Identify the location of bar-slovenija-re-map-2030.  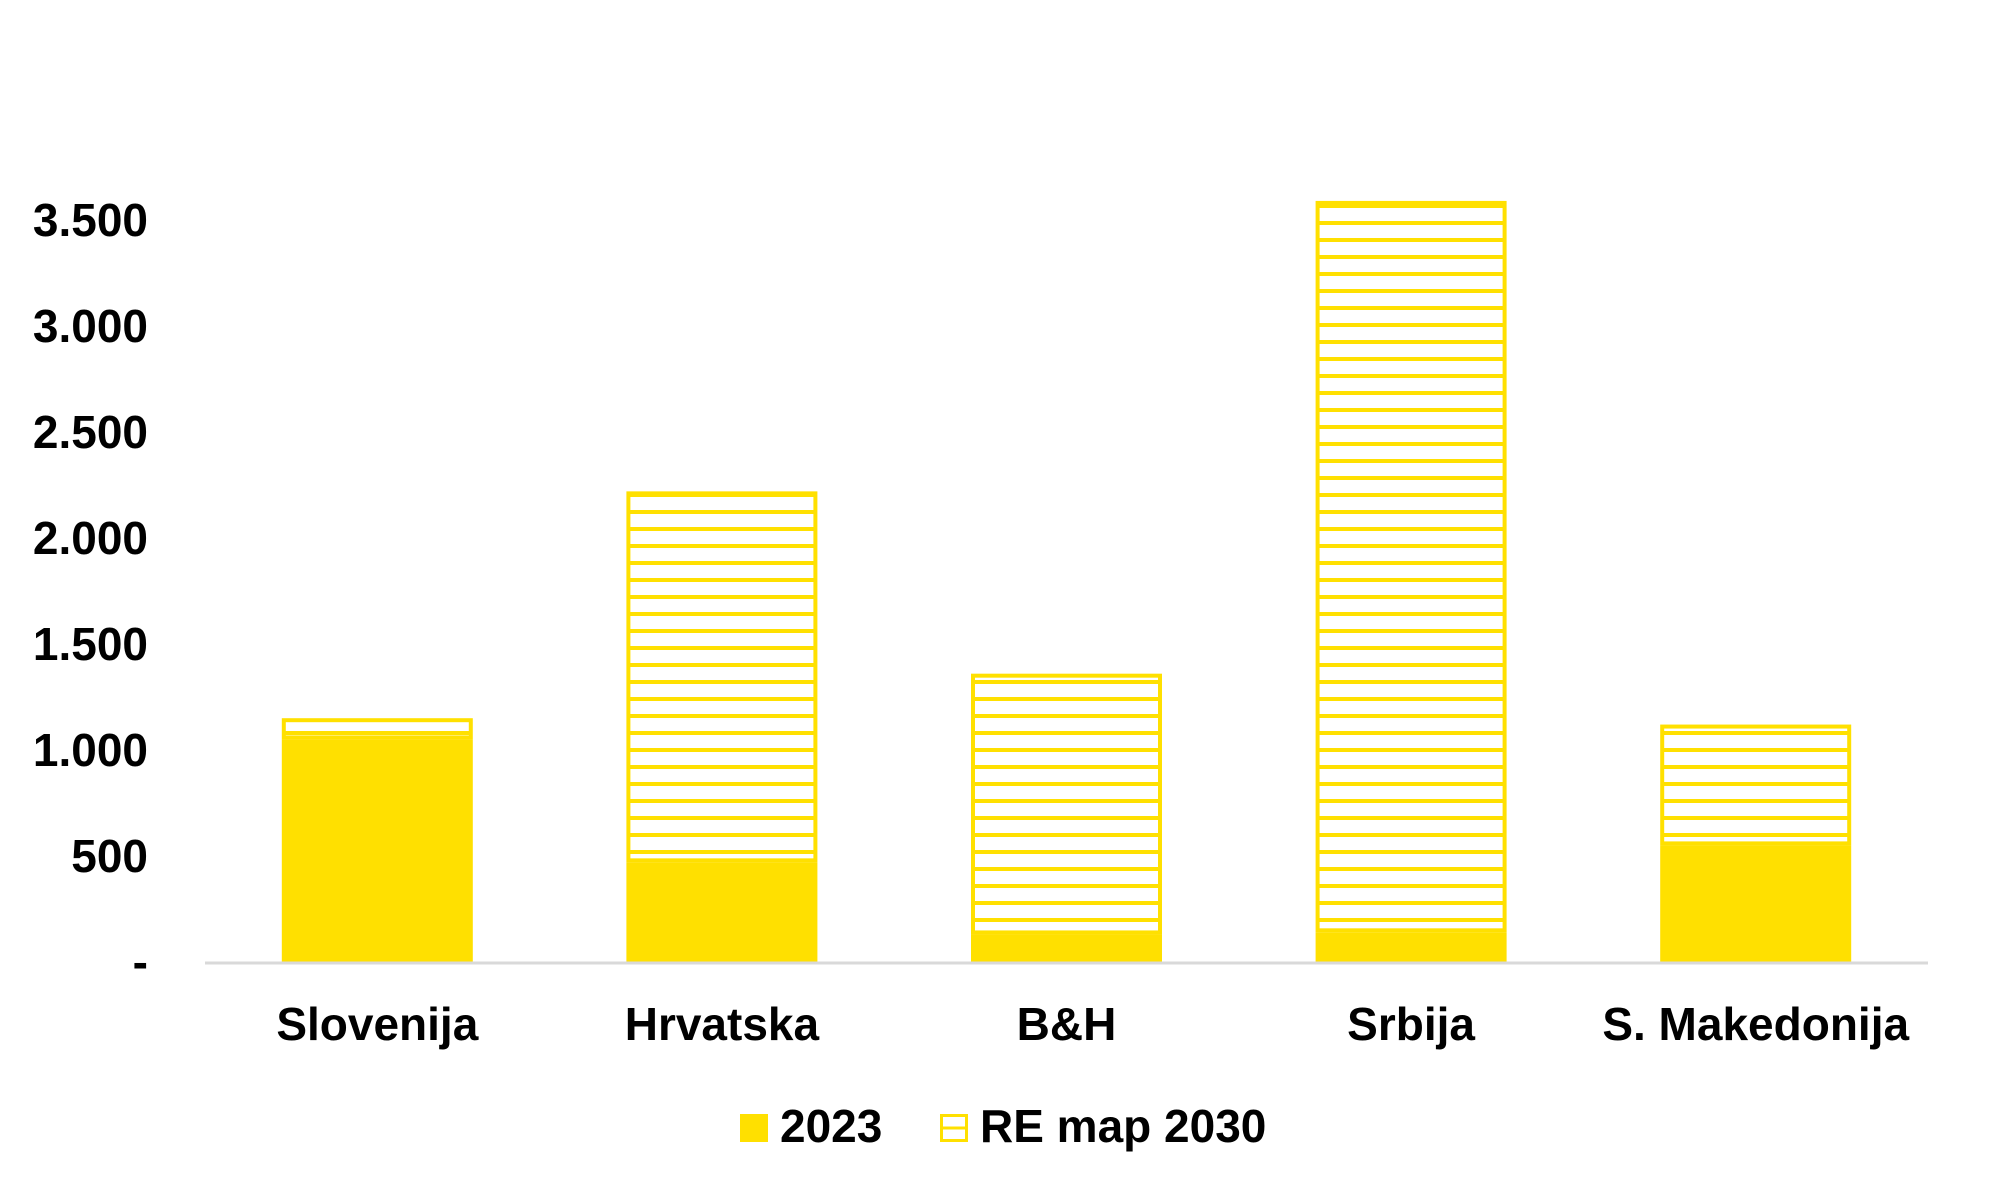
(377, 729).